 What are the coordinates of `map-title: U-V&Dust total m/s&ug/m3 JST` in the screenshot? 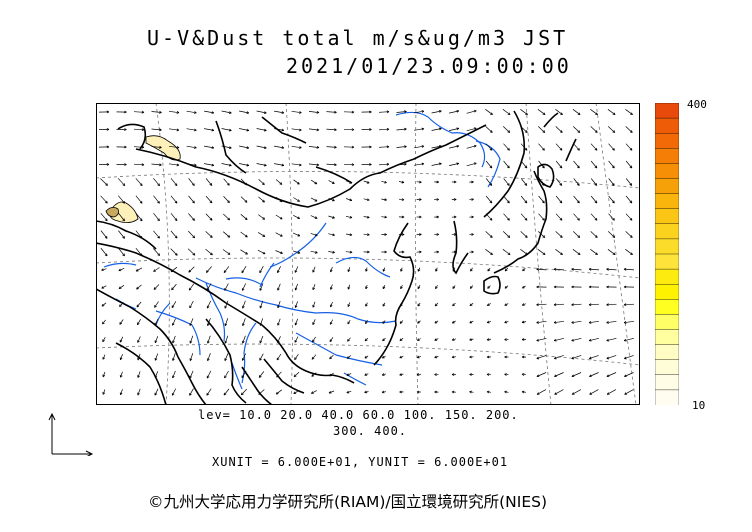 It's located at (358, 38).